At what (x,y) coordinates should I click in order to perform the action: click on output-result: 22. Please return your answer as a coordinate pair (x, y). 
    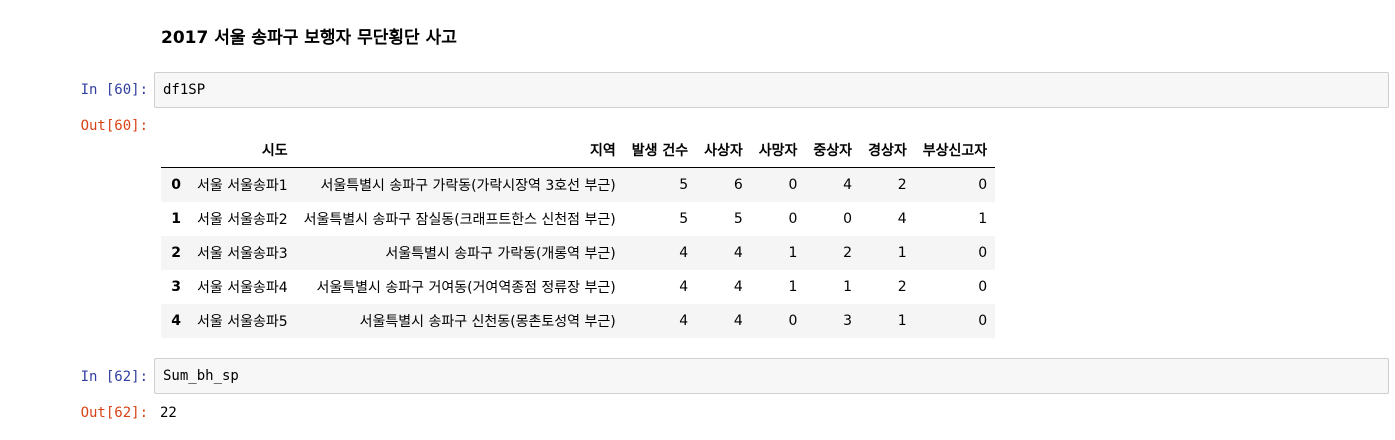
    Looking at the image, I should click on (168, 413).